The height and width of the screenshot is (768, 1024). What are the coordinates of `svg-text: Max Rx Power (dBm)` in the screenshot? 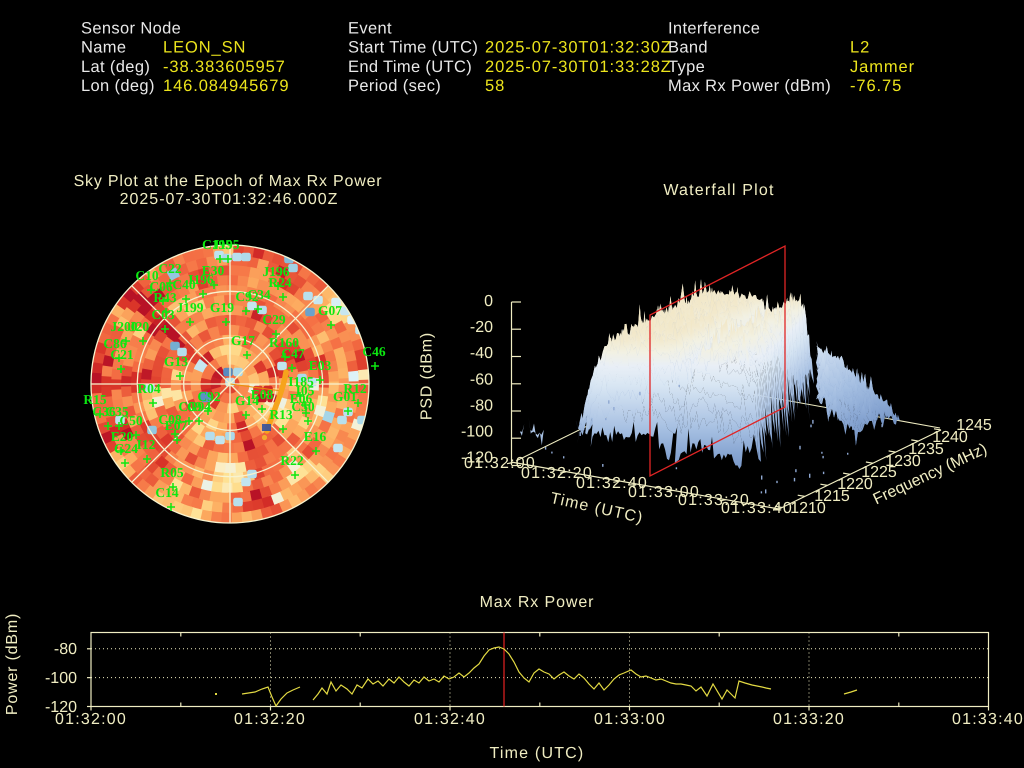 It's located at (749, 86).